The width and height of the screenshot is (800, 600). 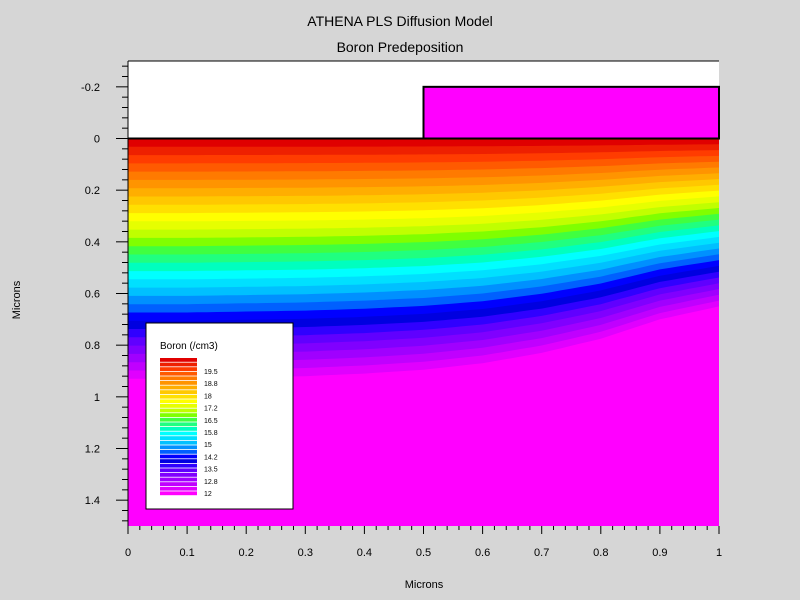 I want to click on x-tick-label: 0.8, so click(x=600, y=553).